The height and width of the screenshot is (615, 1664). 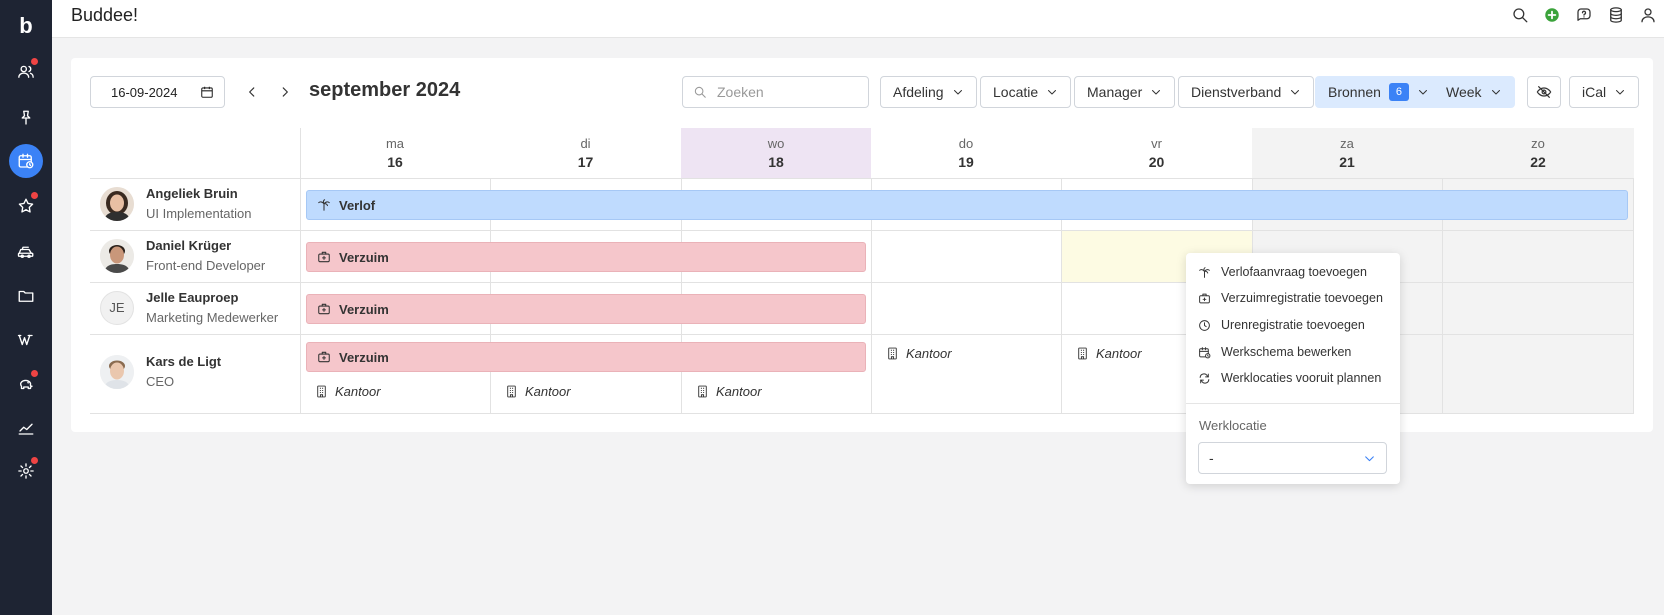 I want to click on work-location-value: -, so click(x=1211, y=458).